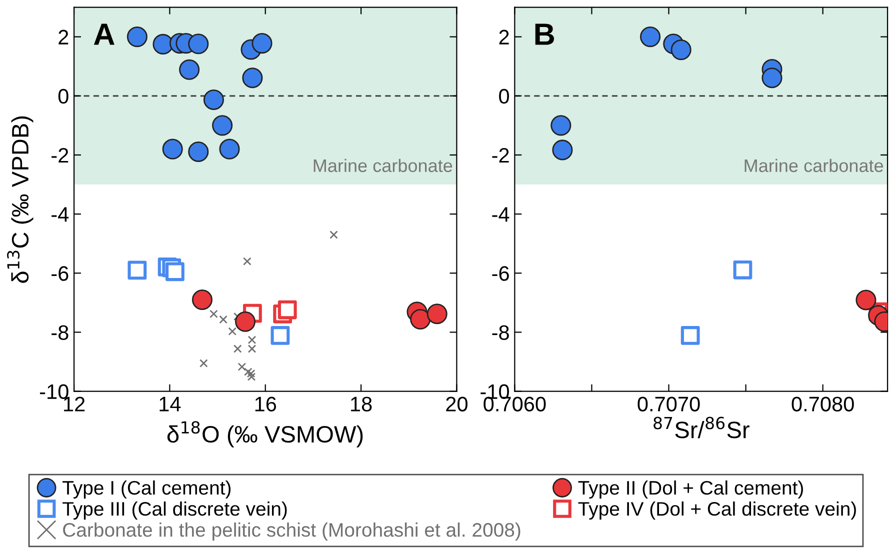 This screenshot has height=559, width=892. I want to click on annotation: A, so click(104, 34).